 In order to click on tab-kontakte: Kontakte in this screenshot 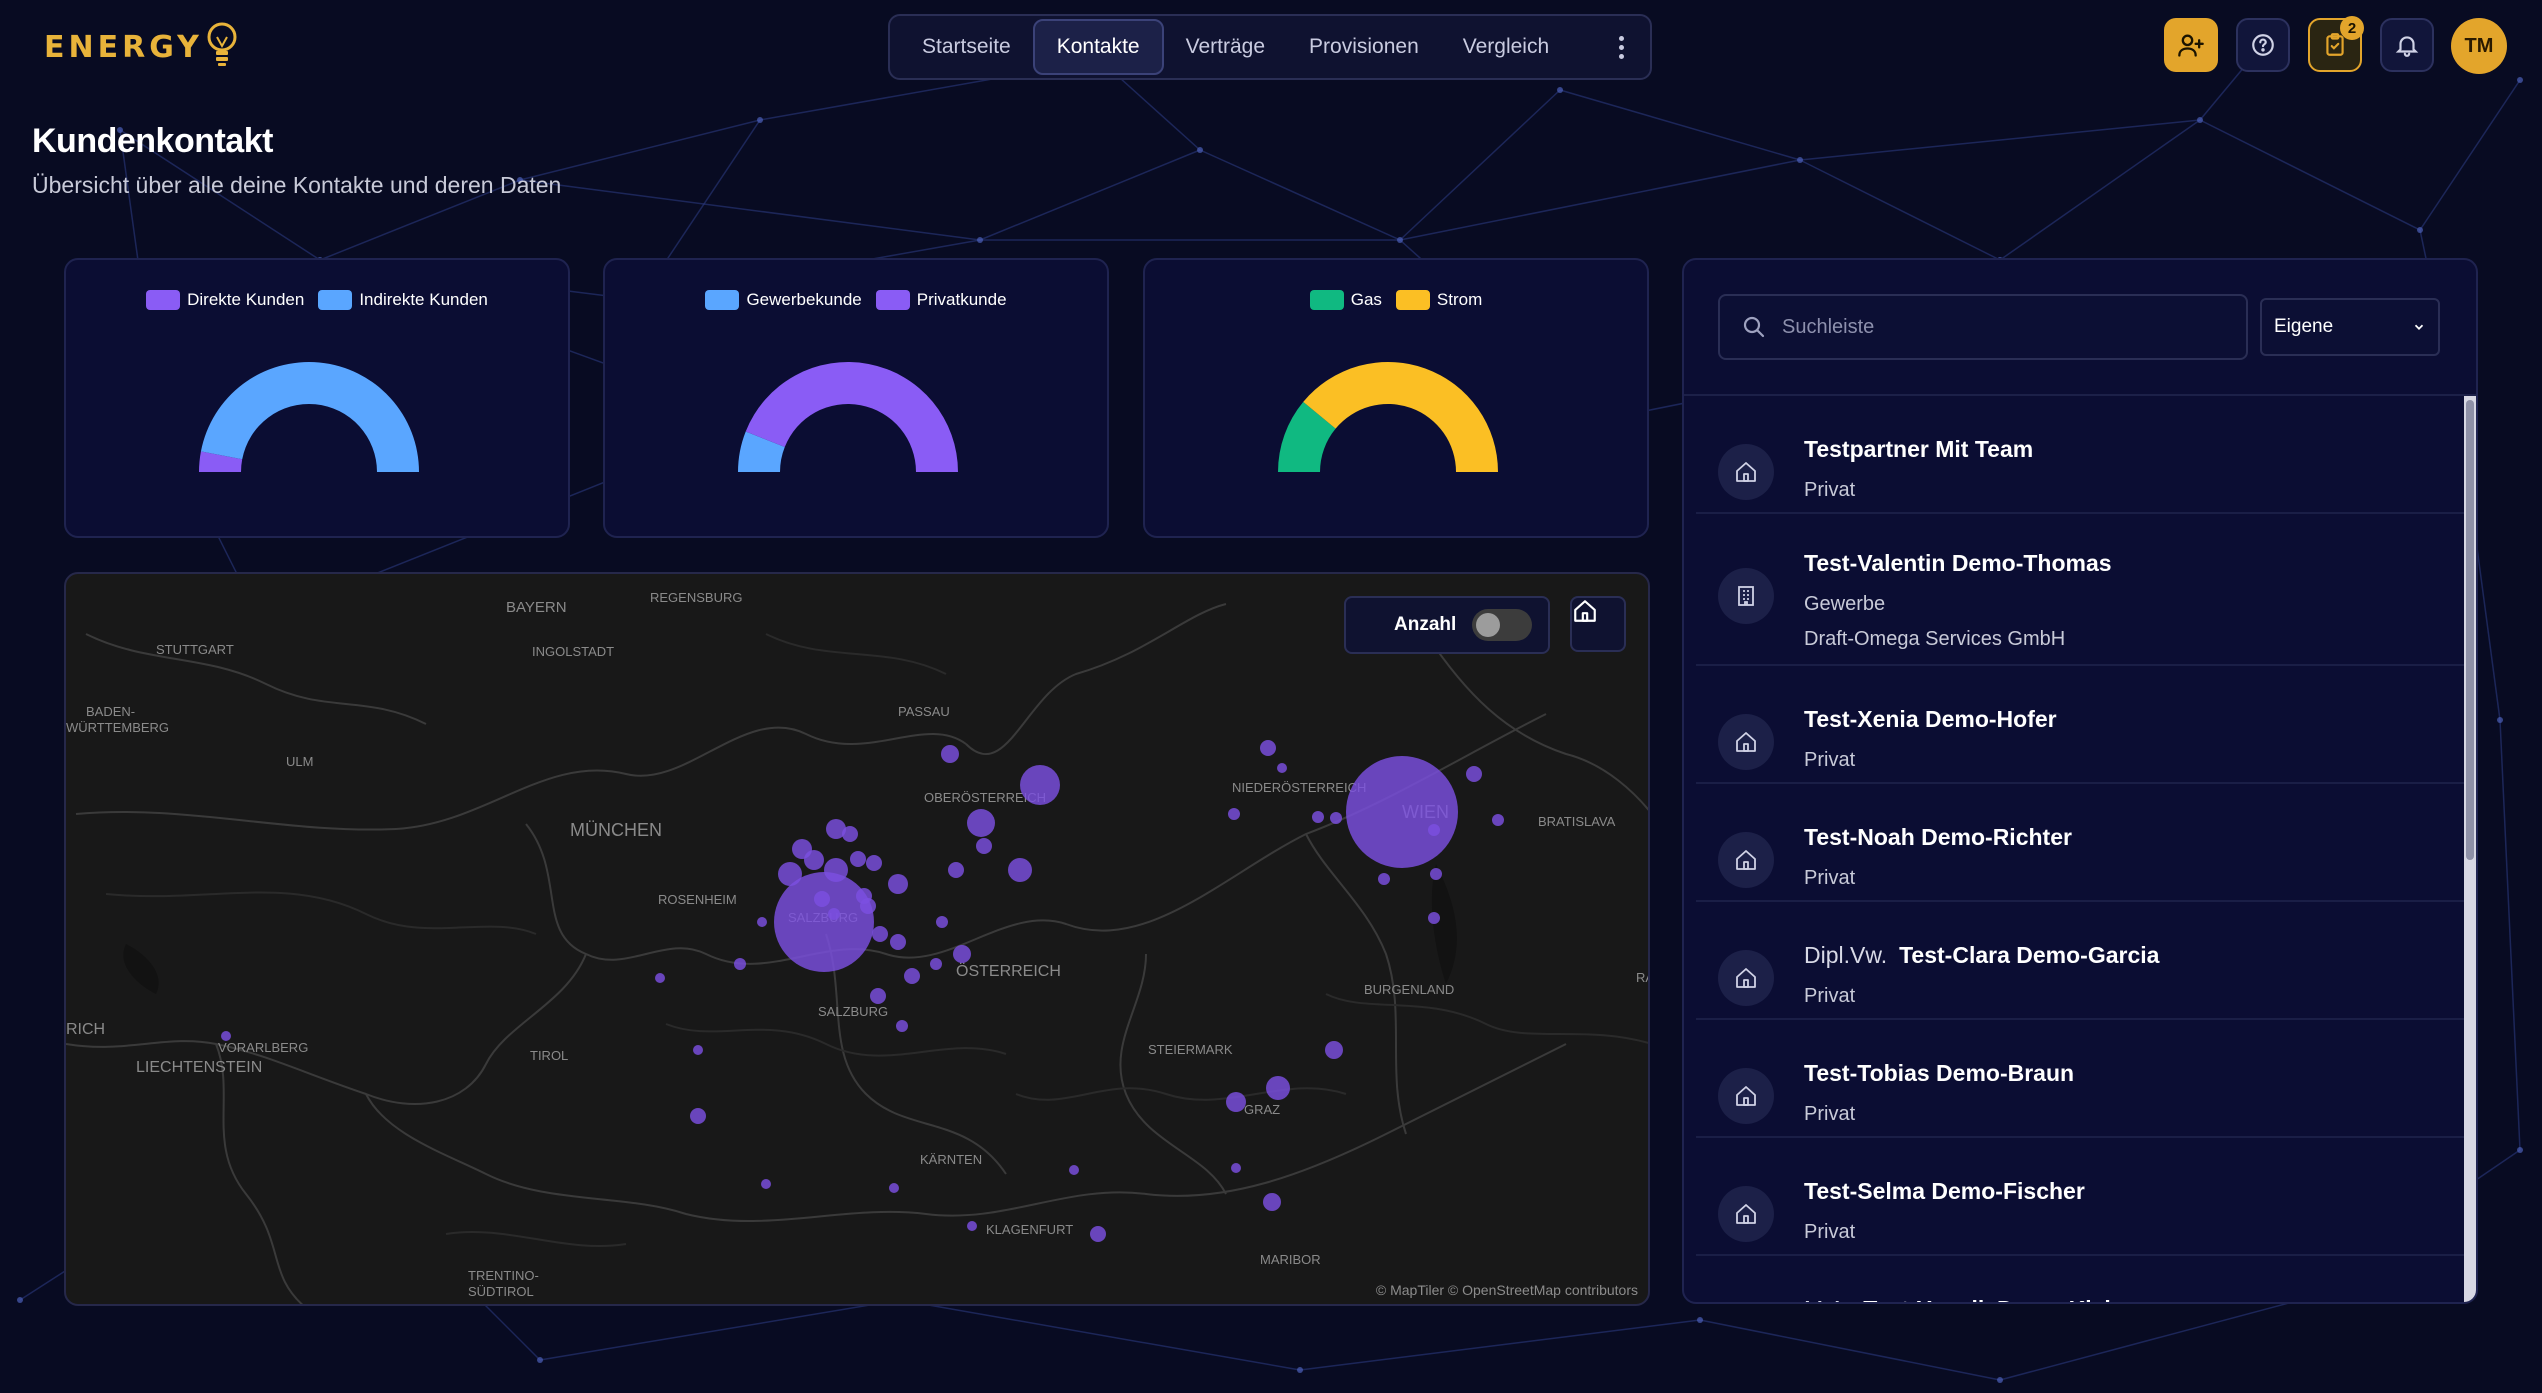, I will do `click(1098, 47)`.